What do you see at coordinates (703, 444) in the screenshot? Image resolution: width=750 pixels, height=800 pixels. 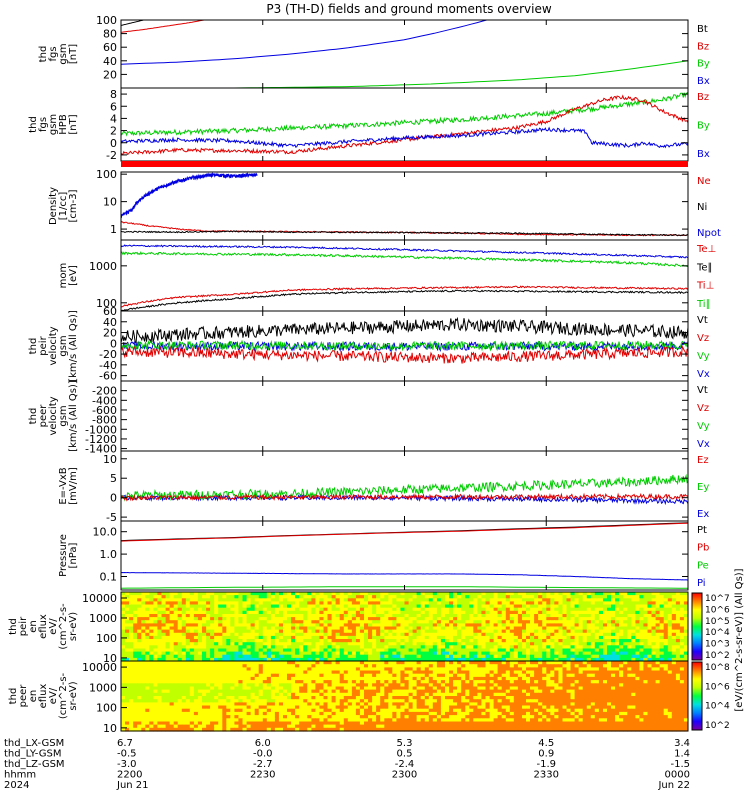 I see `legend-entry: Vx` at bounding box center [703, 444].